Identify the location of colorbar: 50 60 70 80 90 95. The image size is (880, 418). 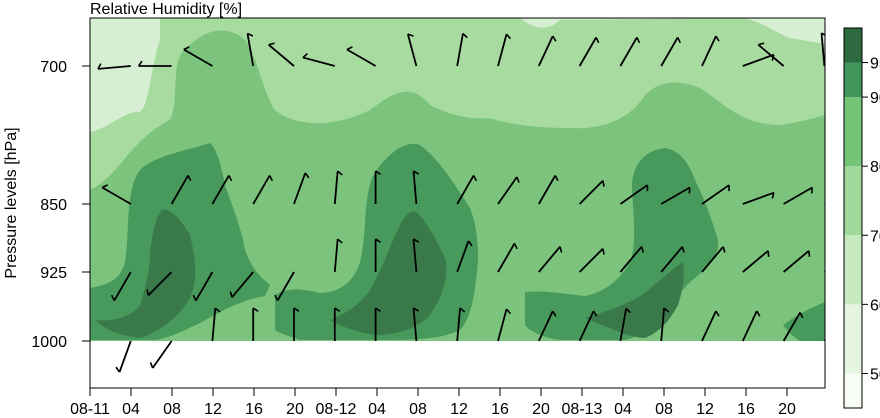
(861, 218).